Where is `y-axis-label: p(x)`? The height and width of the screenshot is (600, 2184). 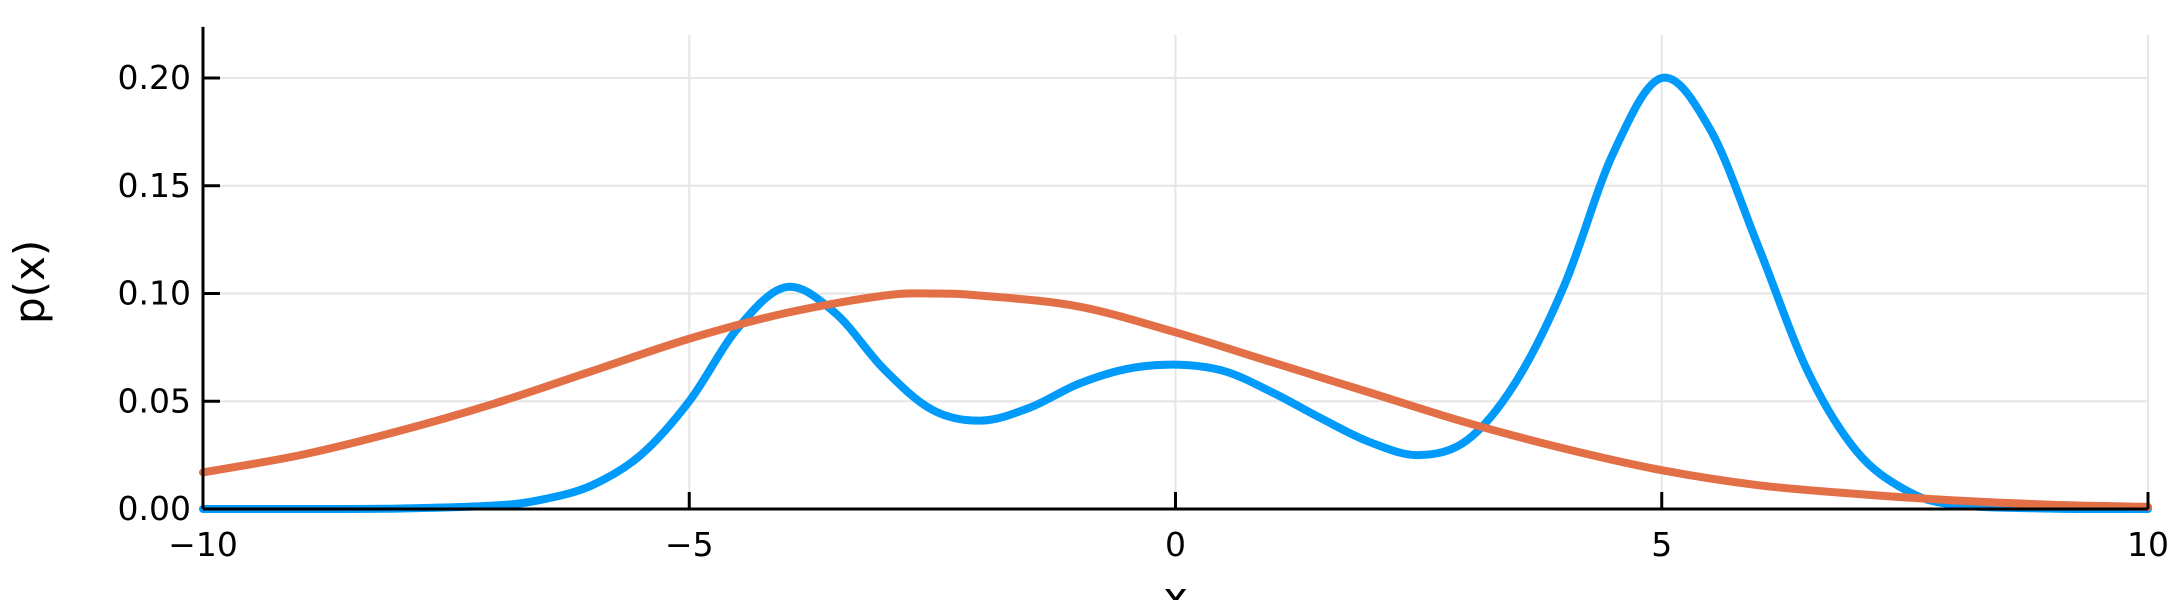 y-axis-label: p(x) is located at coordinates (29, 282).